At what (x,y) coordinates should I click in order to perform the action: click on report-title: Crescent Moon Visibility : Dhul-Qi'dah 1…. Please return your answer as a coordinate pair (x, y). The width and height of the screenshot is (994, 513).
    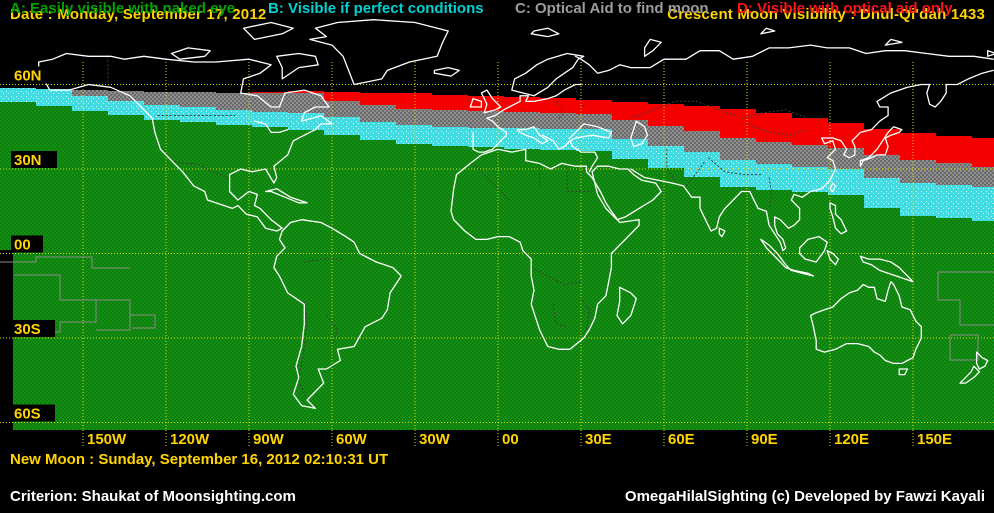
    Looking at the image, I should click on (826, 14).